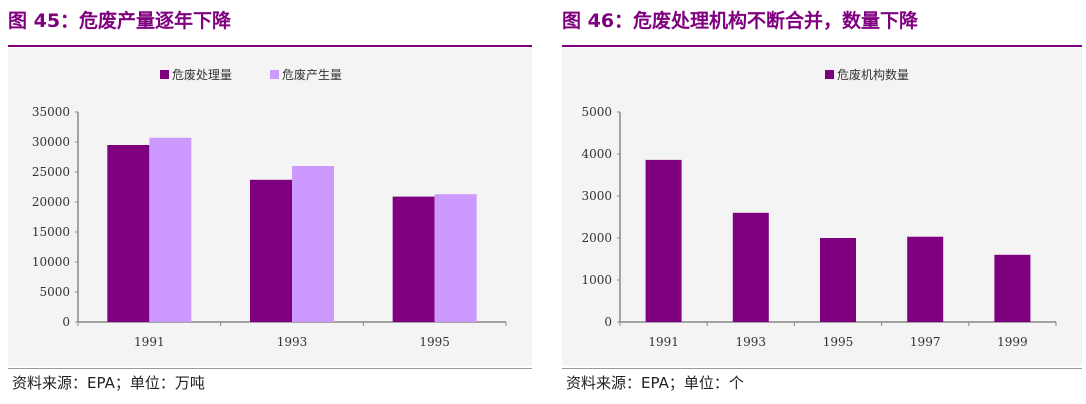  What do you see at coordinates (120, 21) in the screenshot?
I see `left-chart-title: 图 45：危废产量逐年下降` at bounding box center [120, 21].